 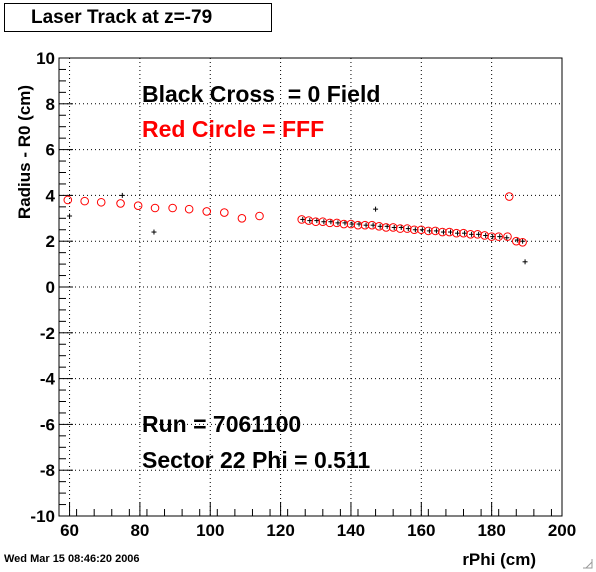 I want to click on x-tick-label: 120, so click(x=280, y=530).